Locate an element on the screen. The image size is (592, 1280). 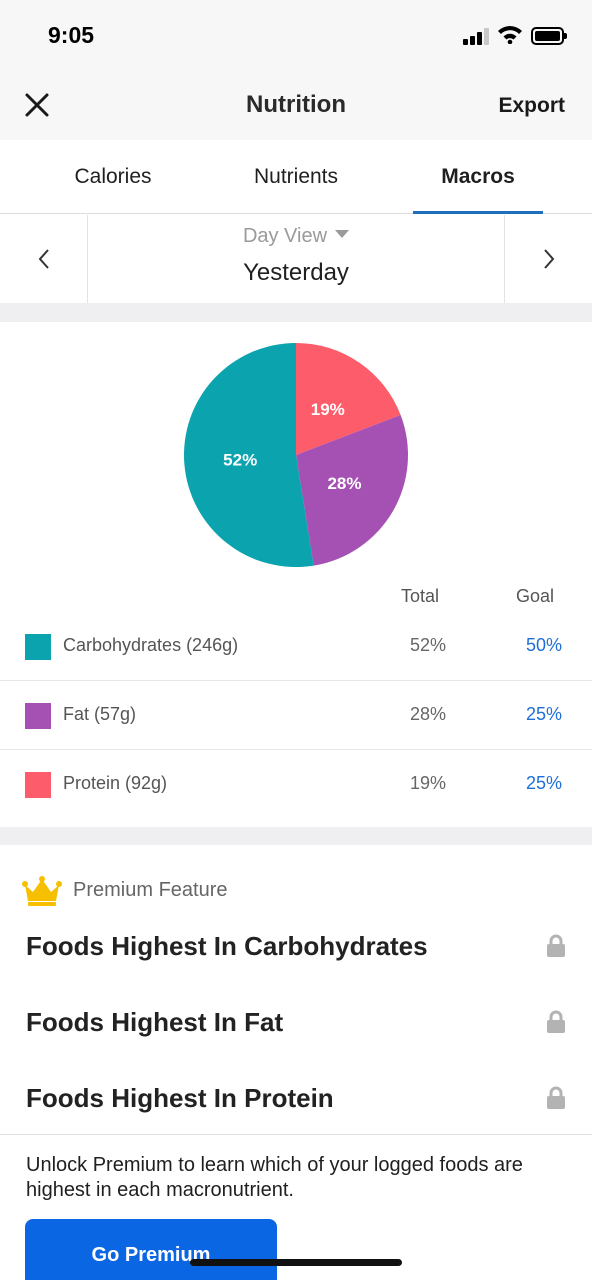
macro-name: Carbohydrates (246g) is located at coordinates (151, 645).